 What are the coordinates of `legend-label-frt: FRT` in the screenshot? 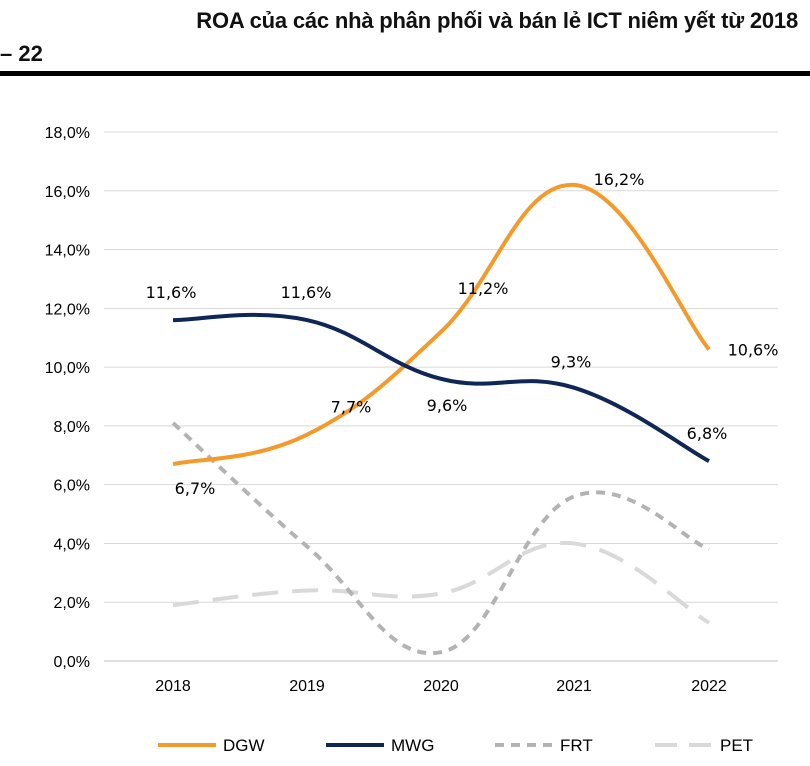 It's located at (576, 745).